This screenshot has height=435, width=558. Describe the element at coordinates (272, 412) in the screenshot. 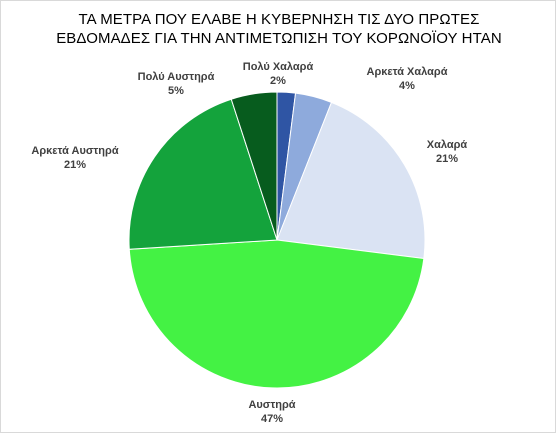

I see `slice-label-afstira: Αυστηρά 47%` at that location.